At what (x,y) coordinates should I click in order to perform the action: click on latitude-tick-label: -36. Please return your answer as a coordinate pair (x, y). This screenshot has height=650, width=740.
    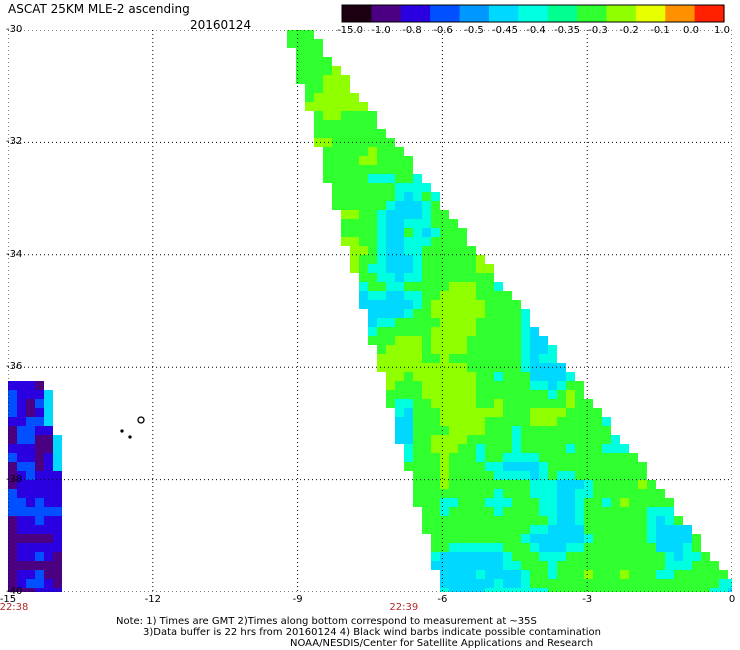
    Looking at the image, I should click on (14, 367).